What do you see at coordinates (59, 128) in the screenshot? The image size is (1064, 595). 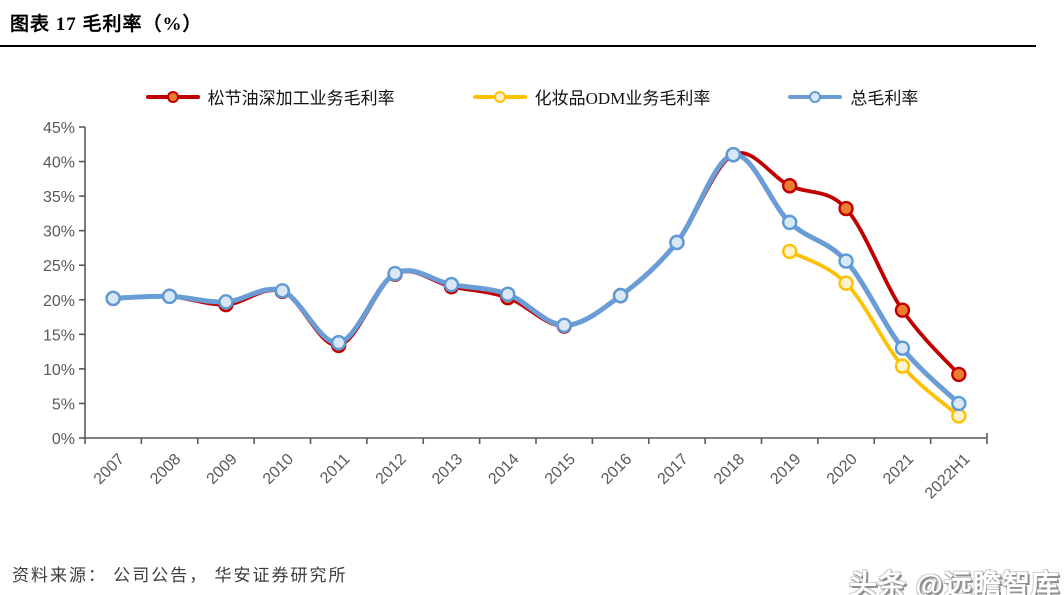 I see `y-axis-label: 45%` at bounding box center [59, 128].